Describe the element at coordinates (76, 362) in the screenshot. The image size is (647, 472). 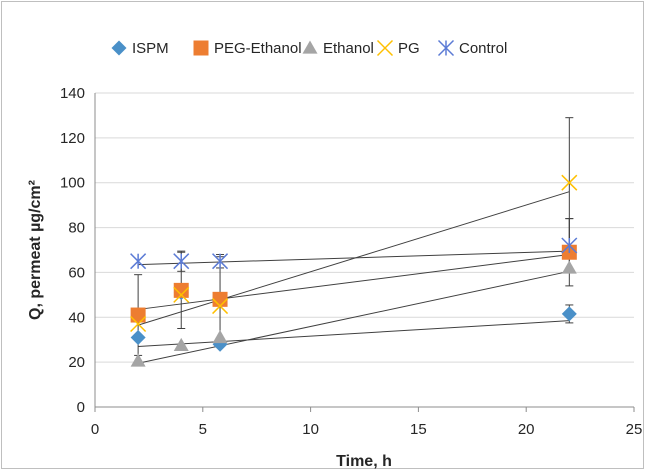
I see `y-tick-label: 20` at that location.